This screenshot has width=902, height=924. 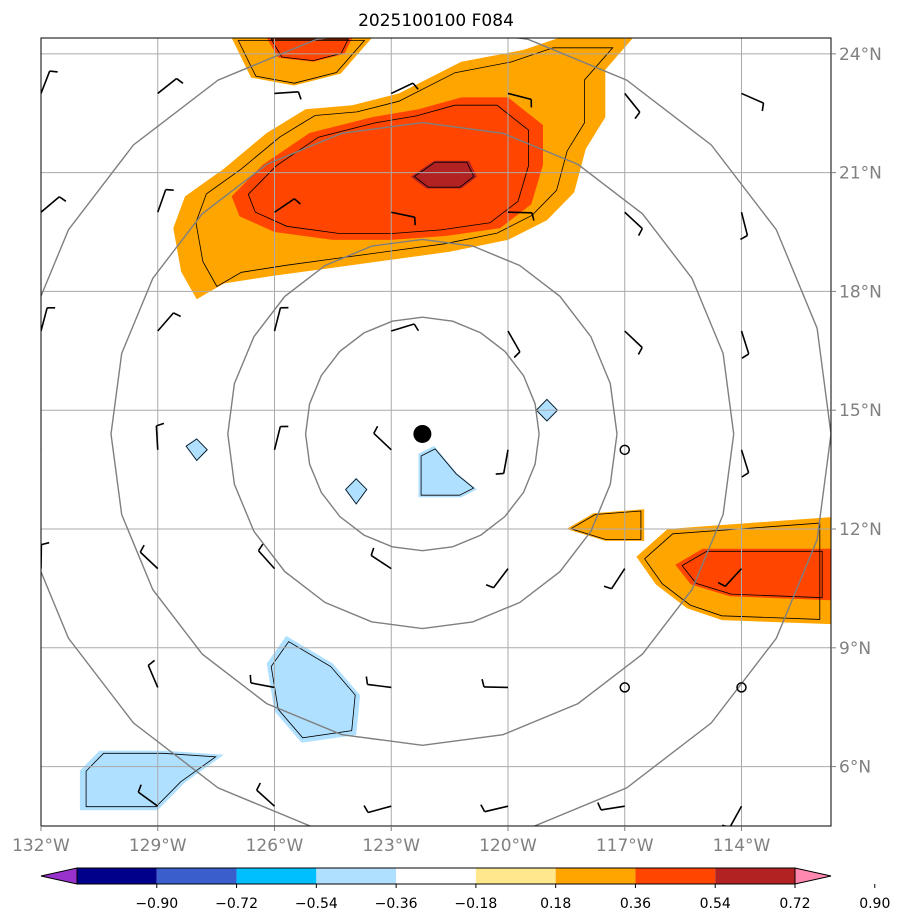 I want to click on calm-wind-marker, so click(x=741, y=687).